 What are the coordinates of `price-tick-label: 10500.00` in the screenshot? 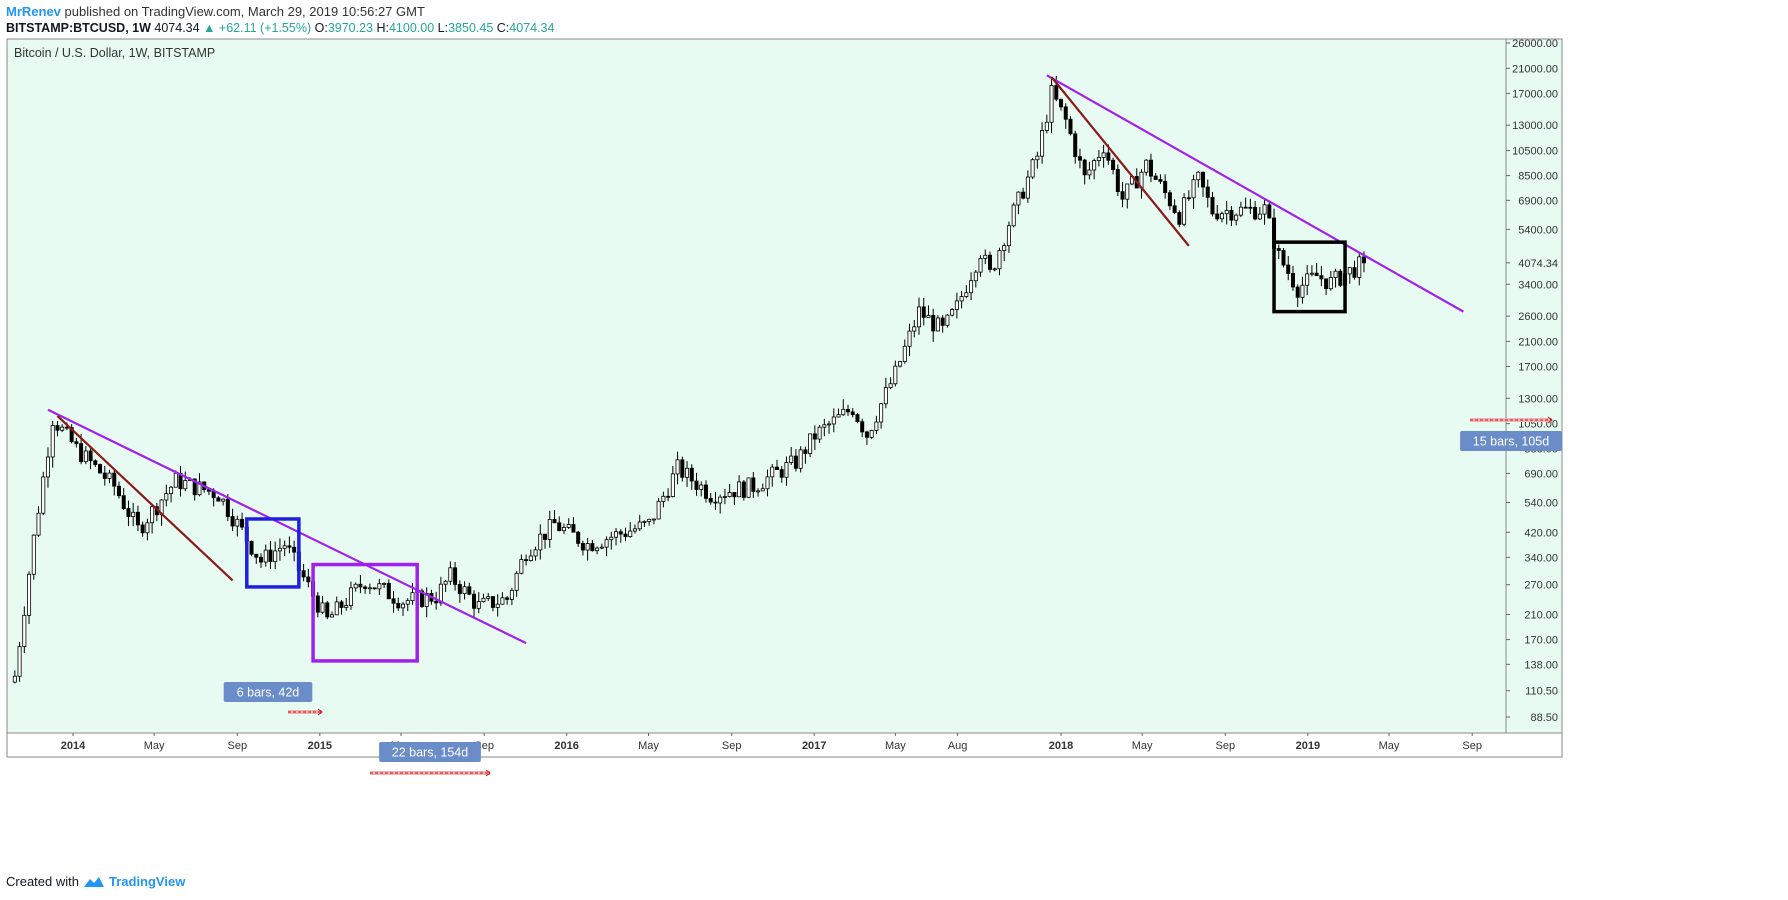 It's located at (1535, 152).